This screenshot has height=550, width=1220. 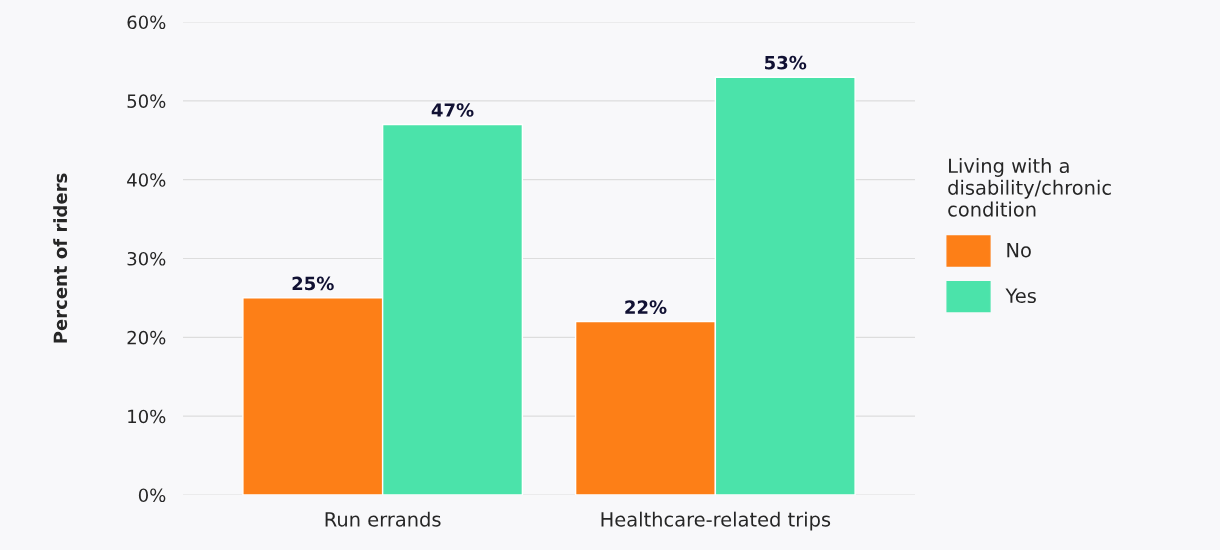 I want to click on legend-title: Living with a disability/chronic condition, so click(x=1029, y=187).